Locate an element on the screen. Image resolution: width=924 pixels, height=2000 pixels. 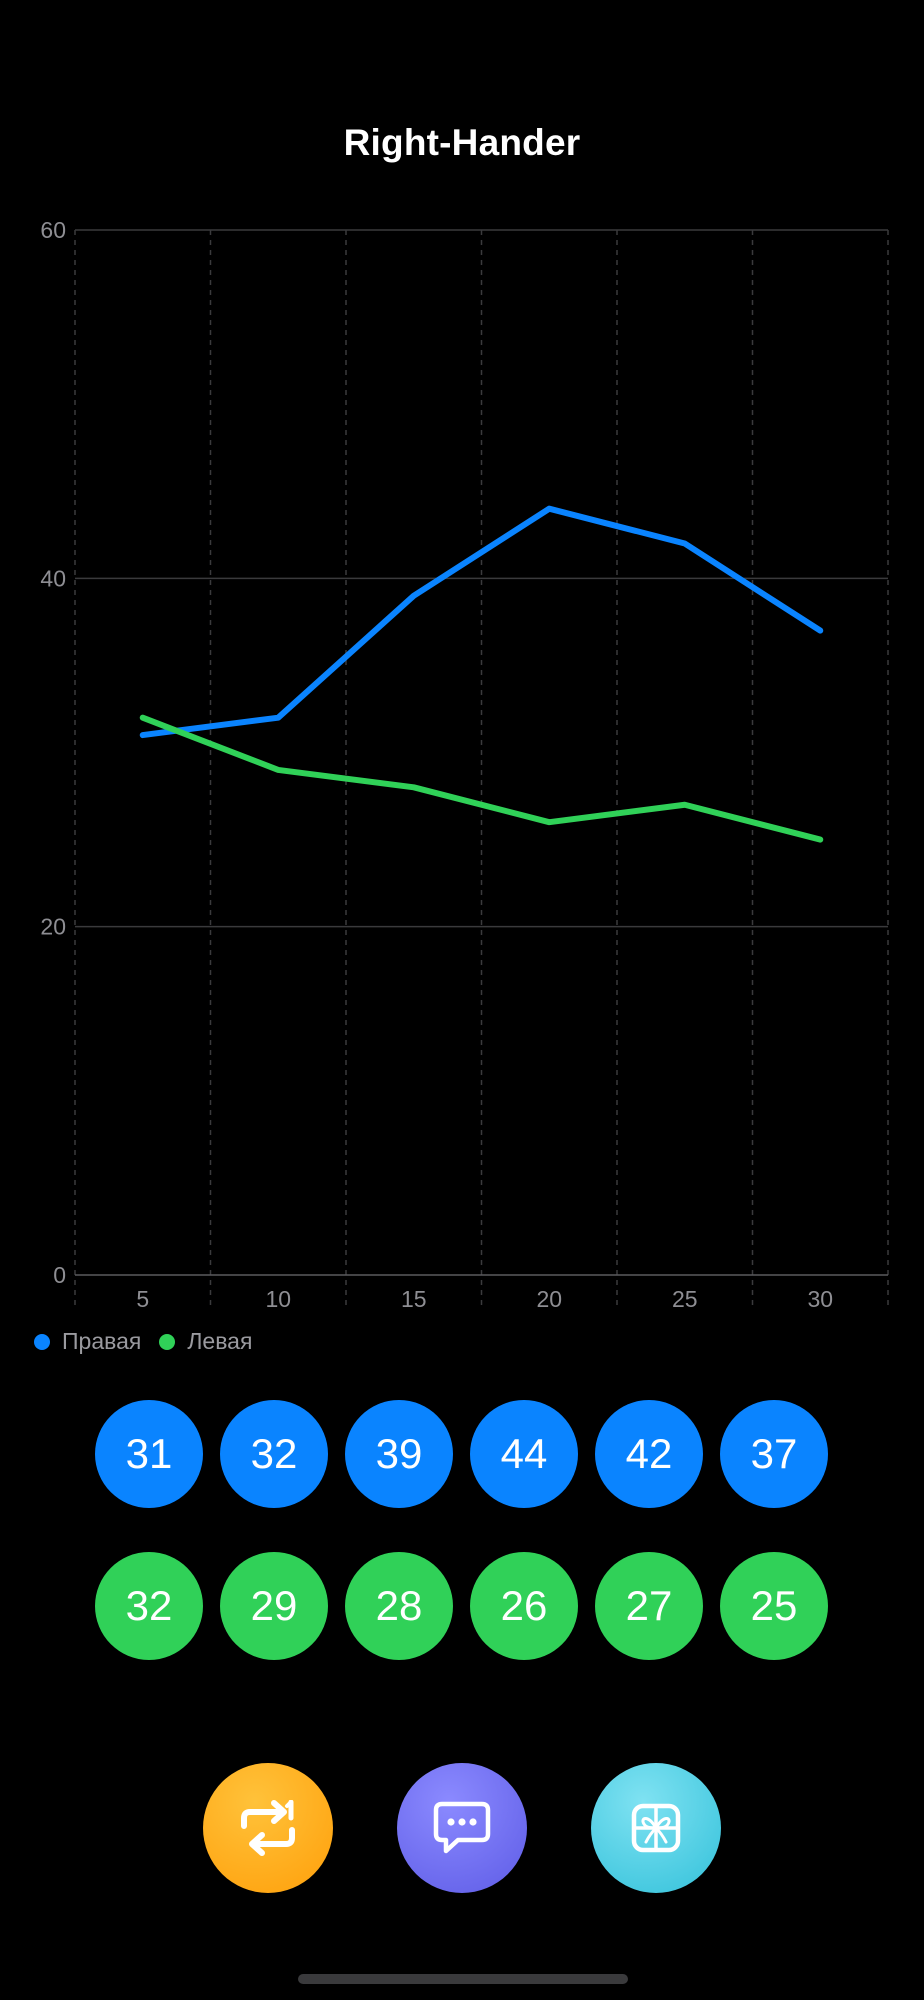
left-value-badge: 32 is located at coordinates (149, 1606).